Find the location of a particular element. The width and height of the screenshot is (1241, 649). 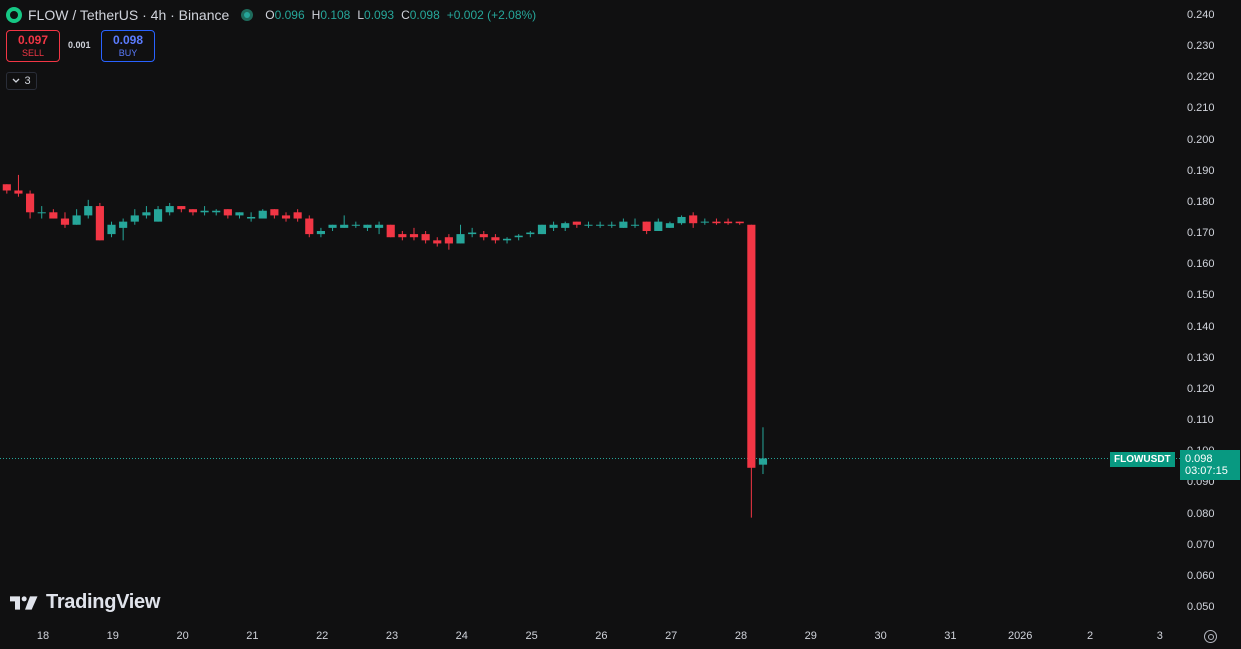

price-tick-label: 0.170 is located at coordinates (1201, 233).